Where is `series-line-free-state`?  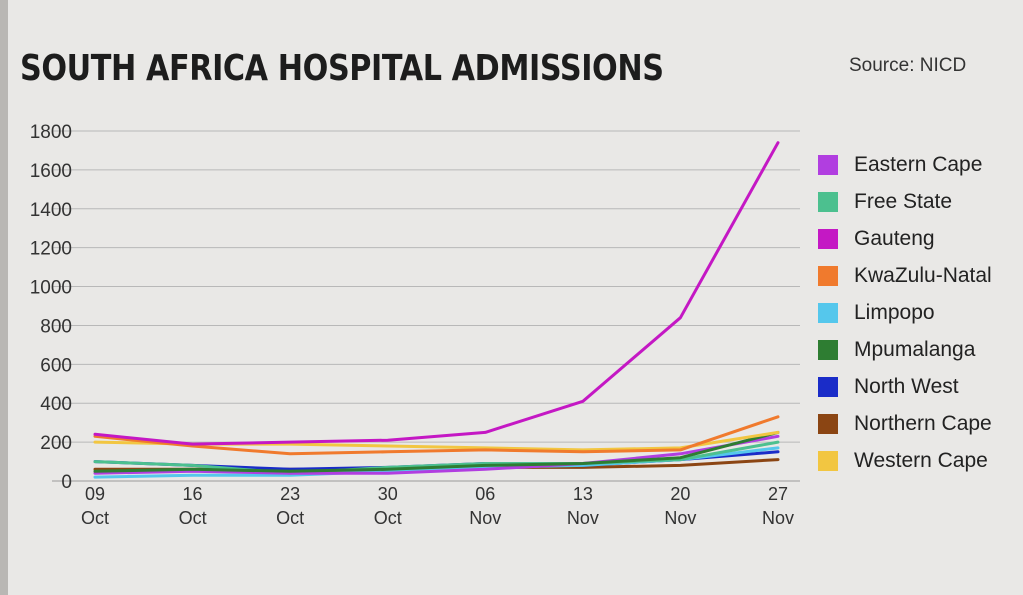 series-line-free-state is located at coordinates (436, 457).